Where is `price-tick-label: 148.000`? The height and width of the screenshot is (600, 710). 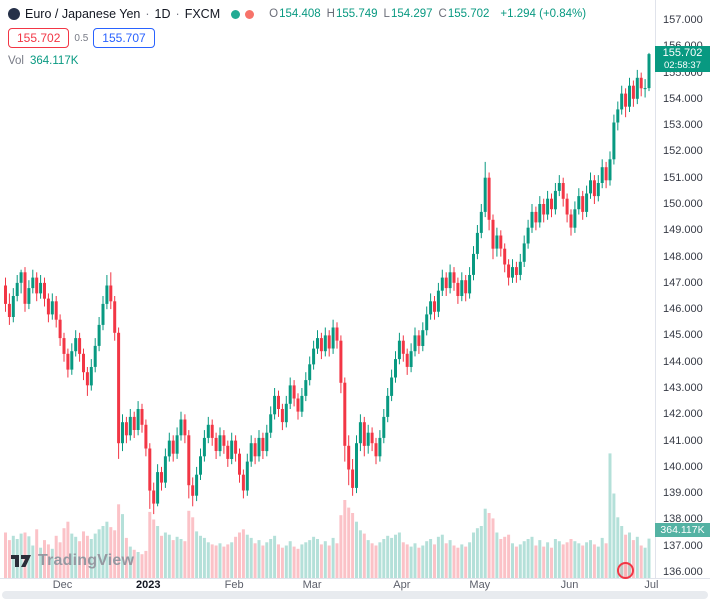
price-tick-label: 148.000 is located at coordinates (683, 256).